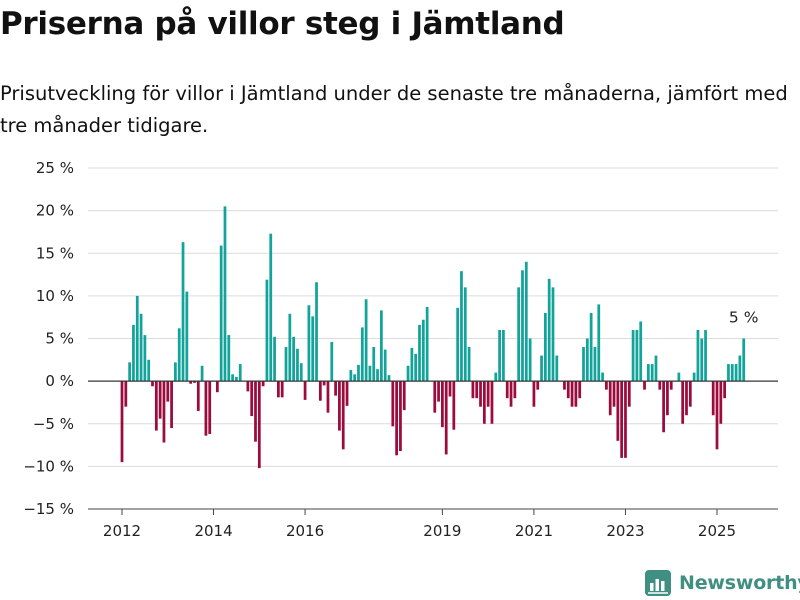 This screenshot has width=800, height=600. I want to click on y-tick-label: 5 %, so click(59, 339).